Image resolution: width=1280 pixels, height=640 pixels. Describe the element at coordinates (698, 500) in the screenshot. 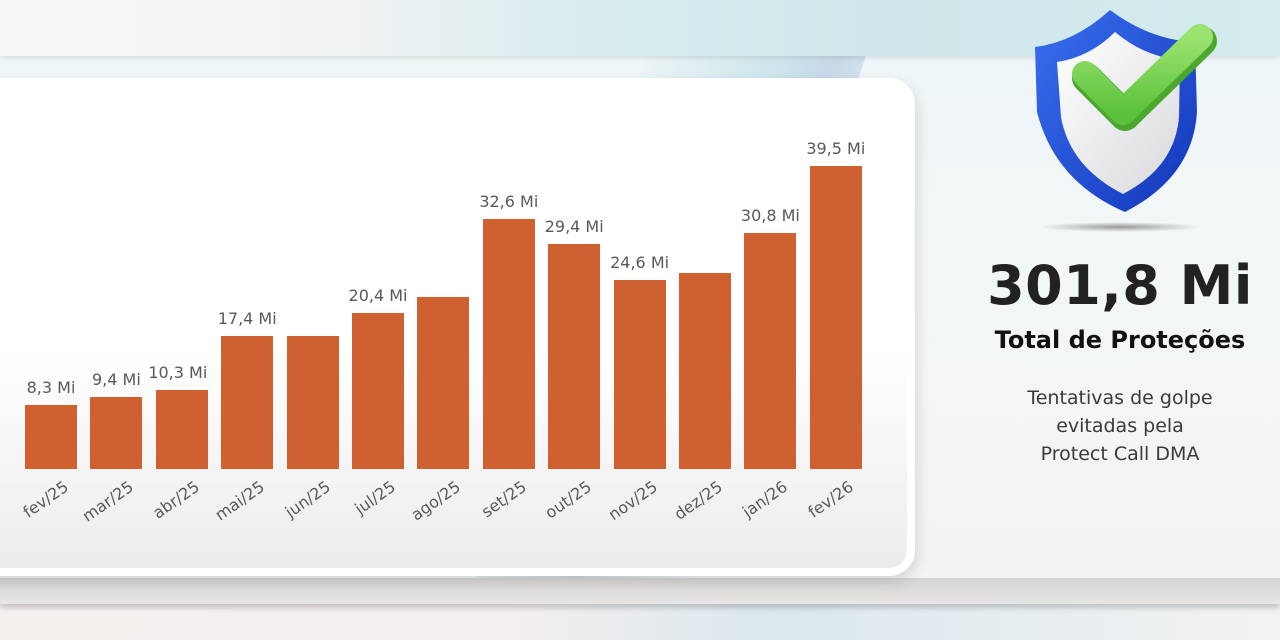

I see `x-axis-label: dez/25` at that location.